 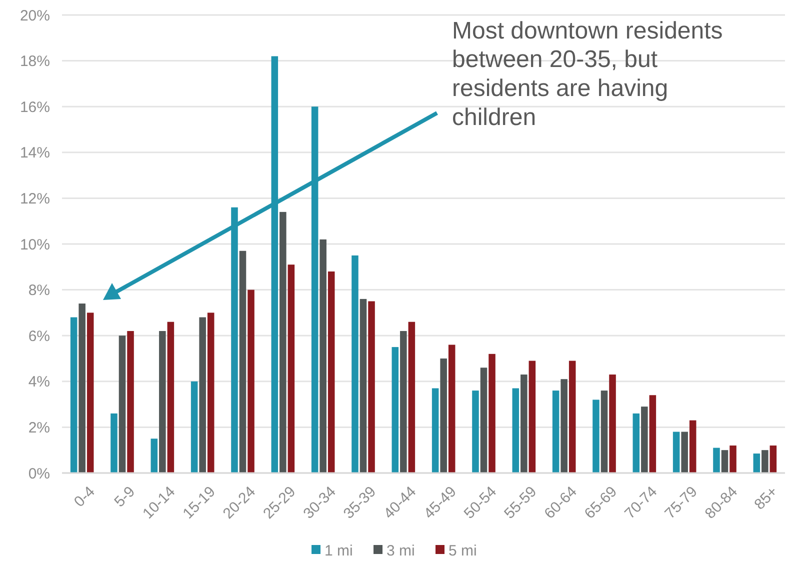 I want to click on annotation: Most downtown residents between 20-35, but residents are having children, so click(x=587, y=74).